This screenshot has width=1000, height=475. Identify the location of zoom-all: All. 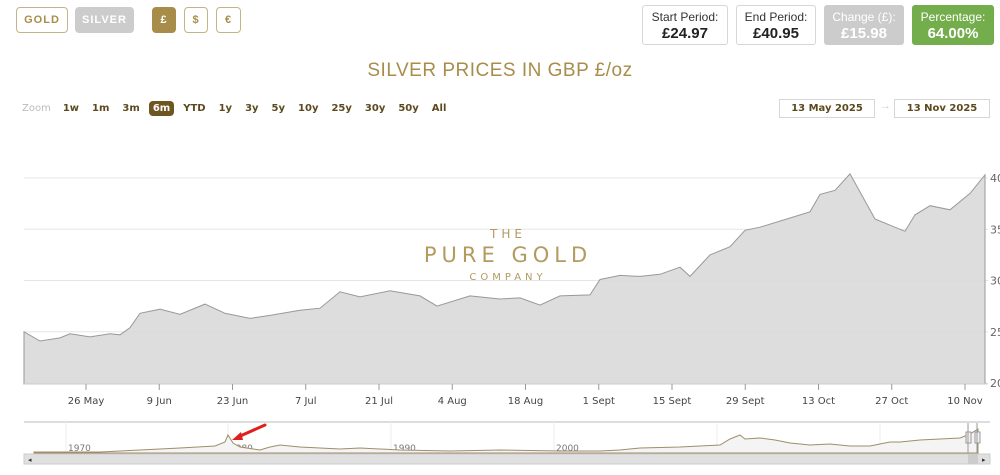
(439, 108).